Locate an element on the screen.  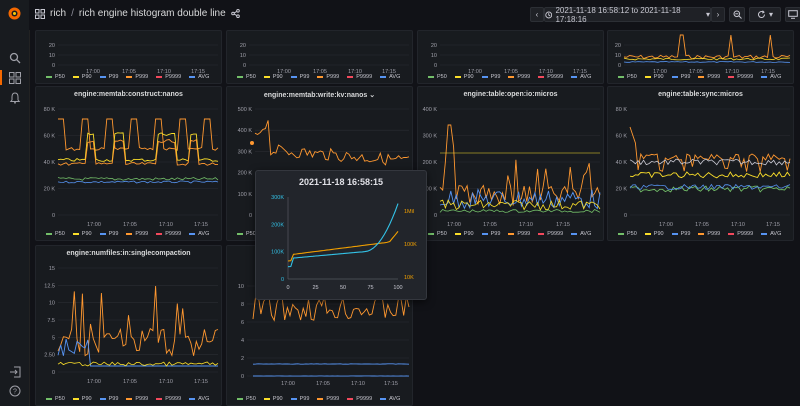
alerting-bell-icon is located at coordinates (14, 97).